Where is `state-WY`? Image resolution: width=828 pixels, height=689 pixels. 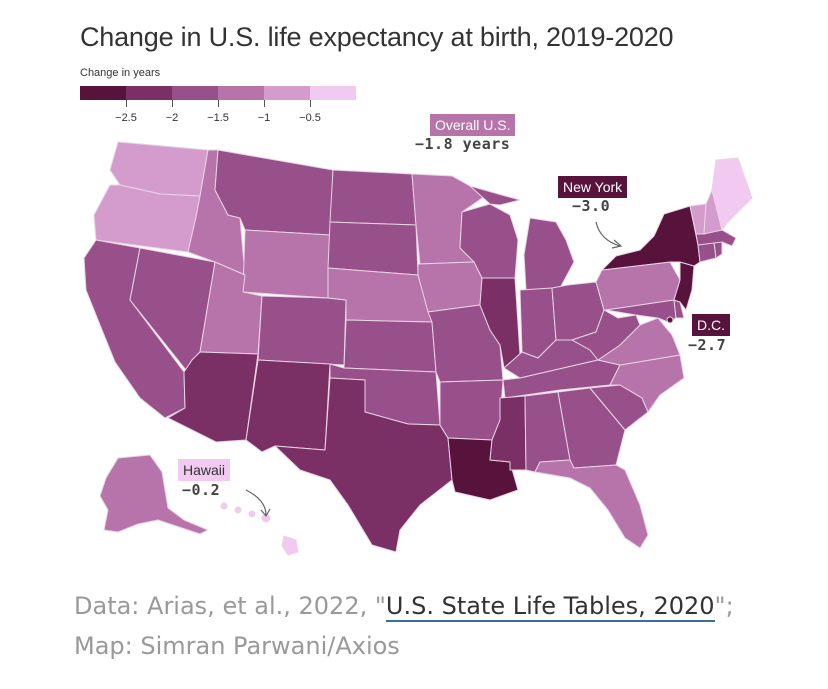 state-WY is located at coordinates (286, 264).